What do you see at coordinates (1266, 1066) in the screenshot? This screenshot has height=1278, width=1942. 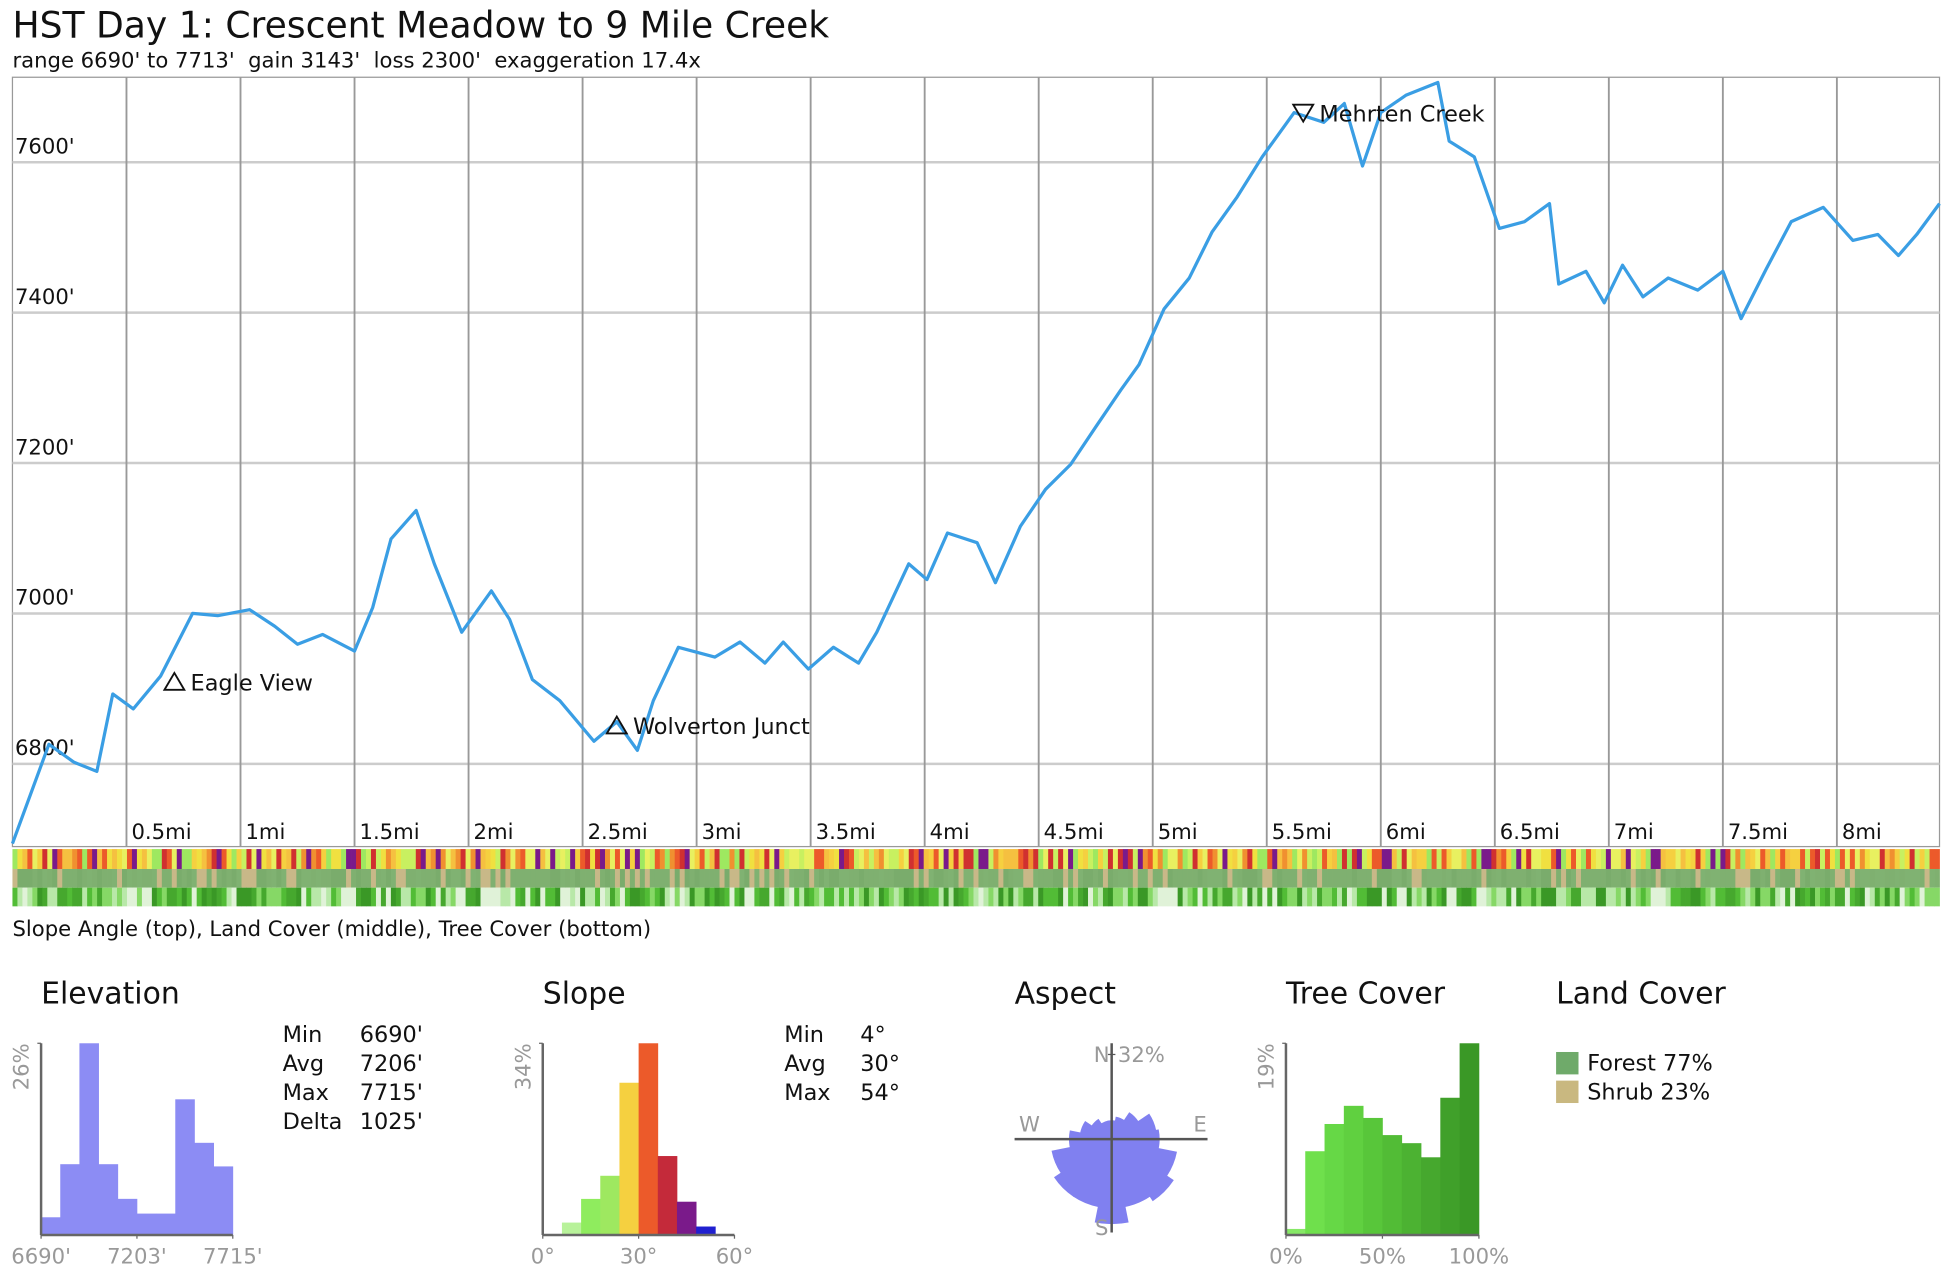 I see `y-tick-label: 19%` at bounding box center [1266, 1066].